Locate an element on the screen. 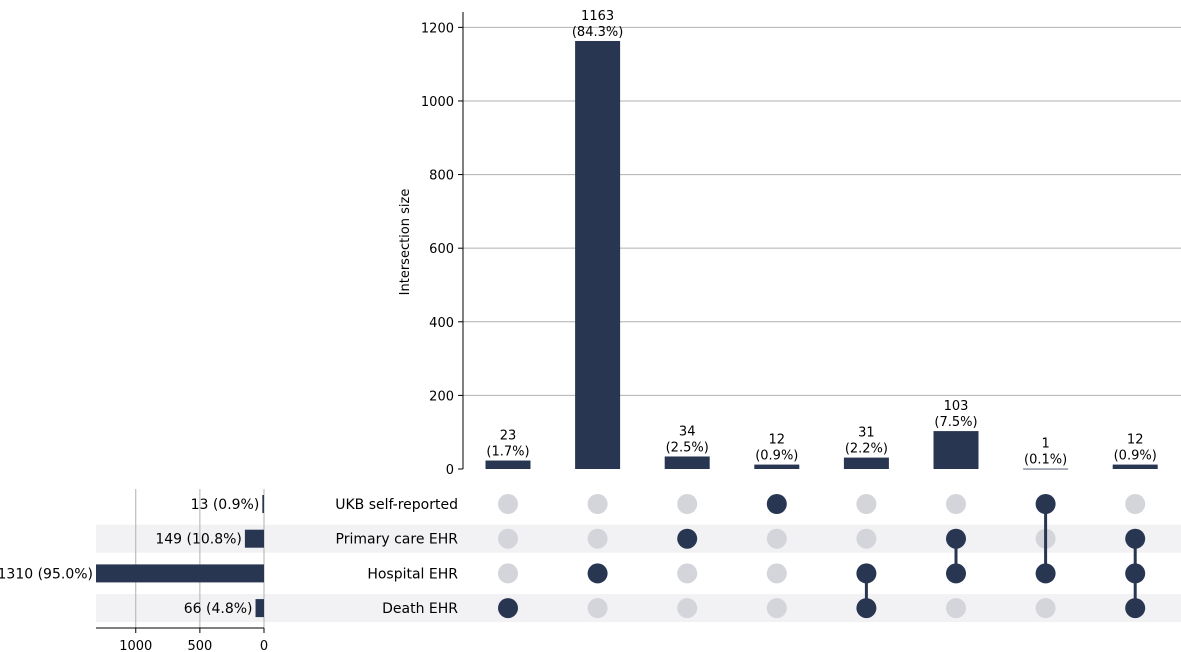 This screenshot has height=652, width=1181. y-tick-label: 0 is located at coordinates (450, 470).